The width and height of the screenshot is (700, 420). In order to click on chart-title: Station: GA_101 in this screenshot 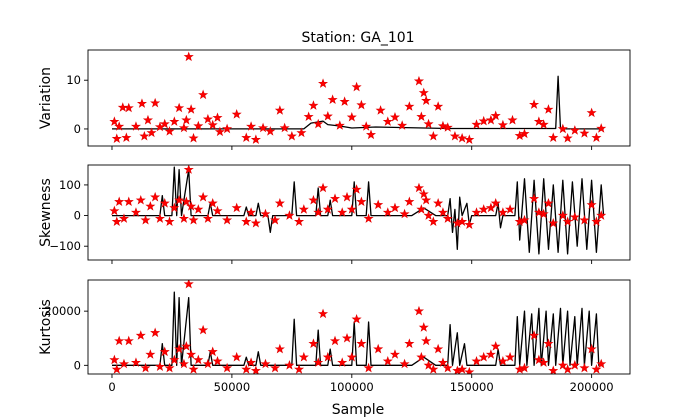, I will do `click(357, 38)`.